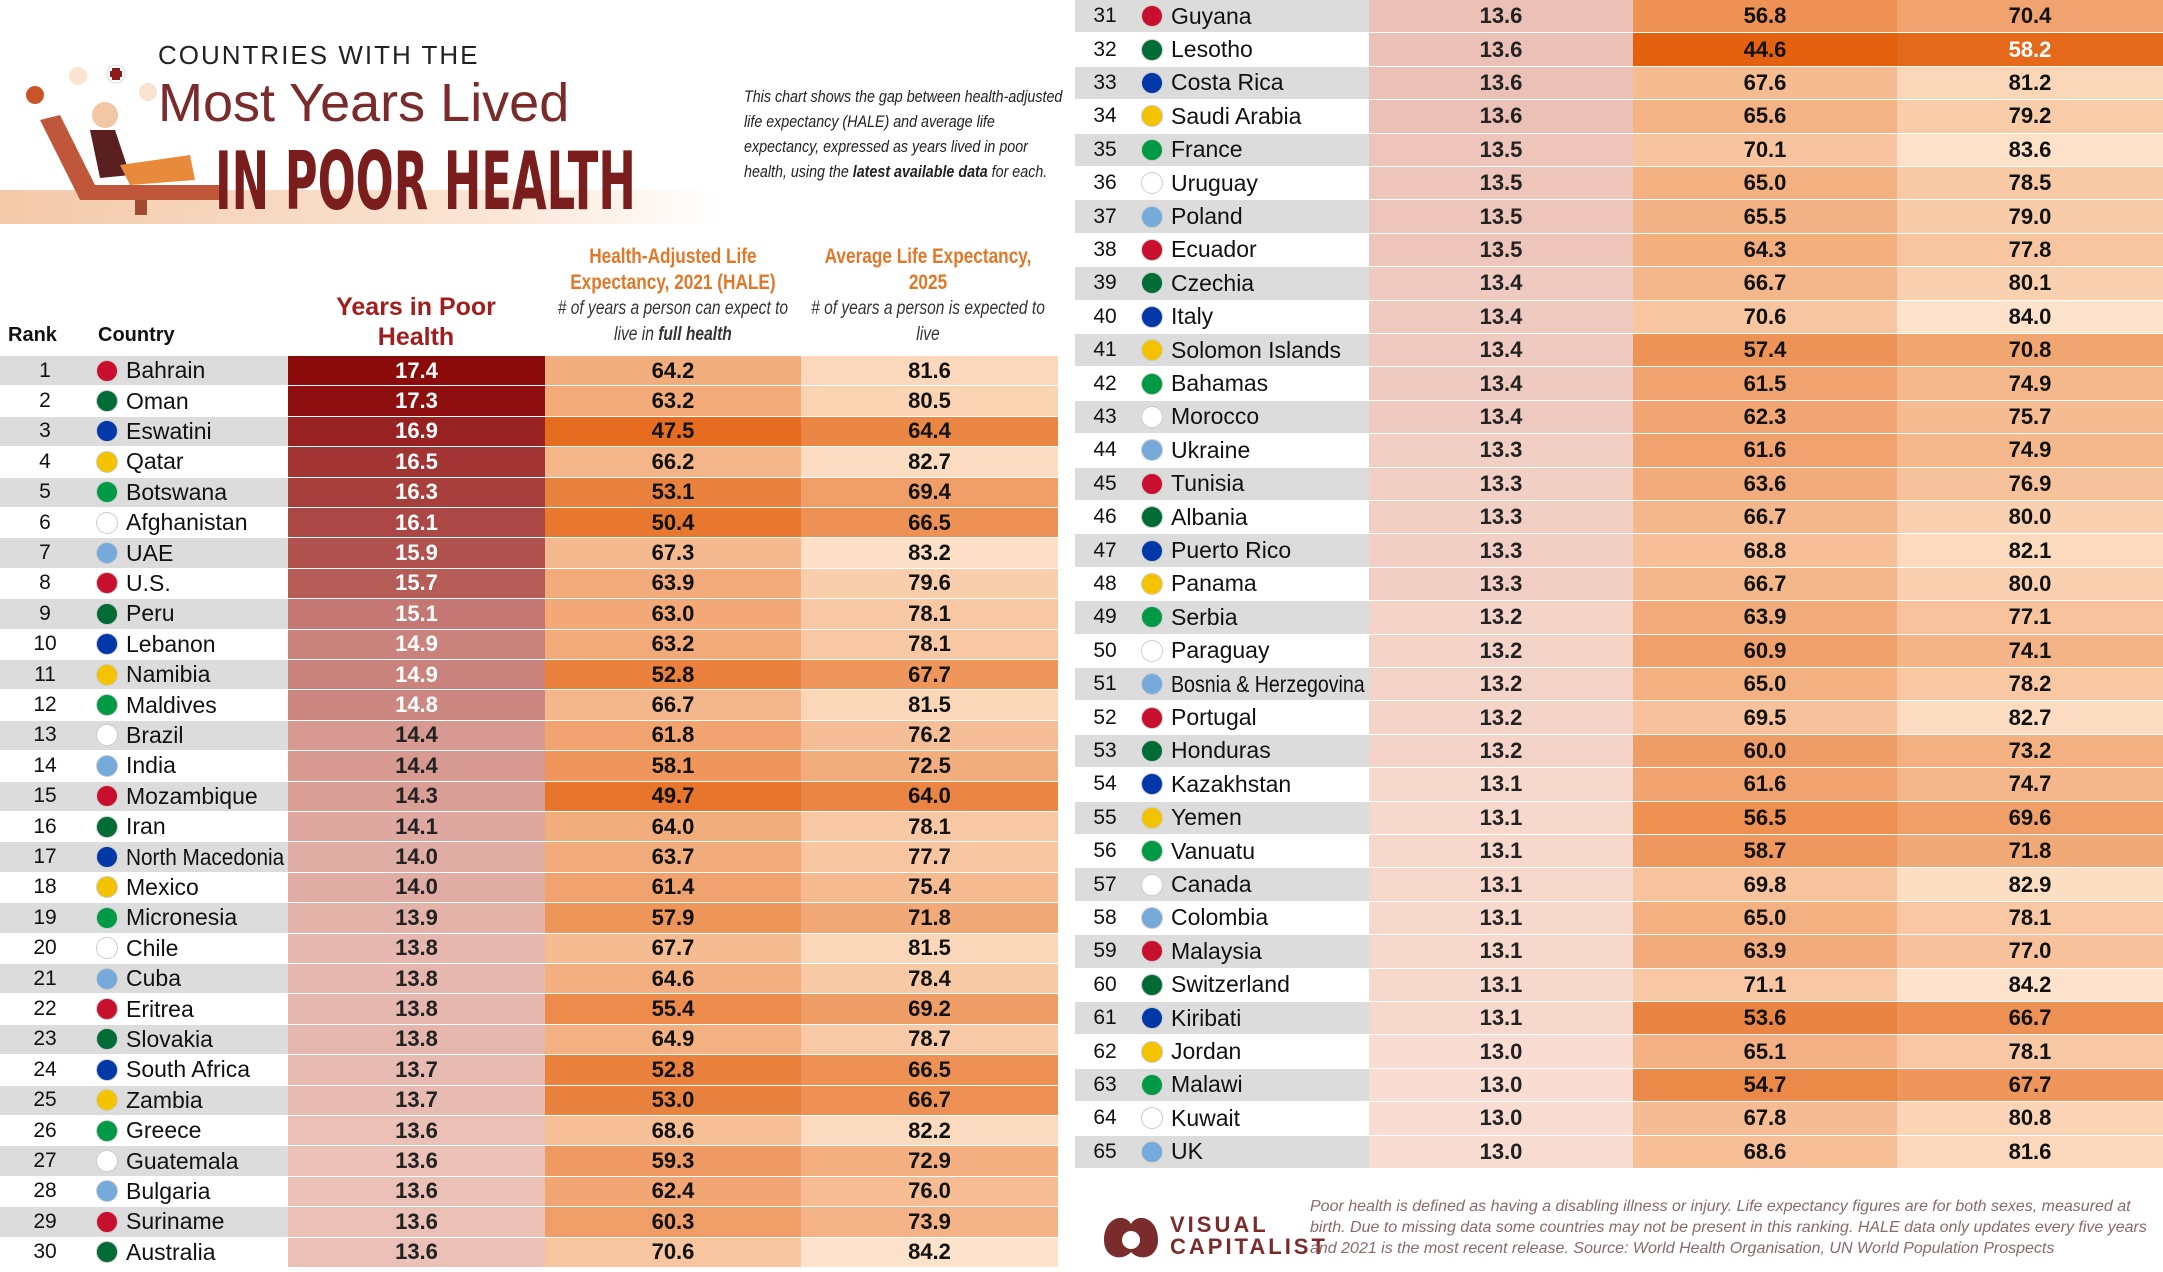 This screenshot has height=1272, width=2163. I want to click on country-name: South Africa, so click(188, 1069).